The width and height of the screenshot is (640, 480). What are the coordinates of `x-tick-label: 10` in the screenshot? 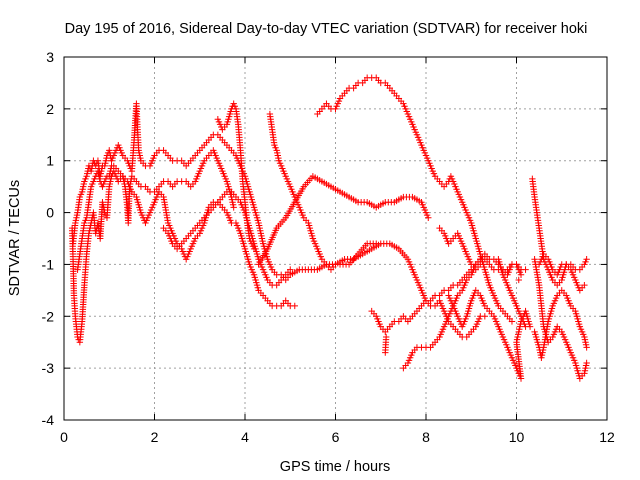 It's located at (517, 437).